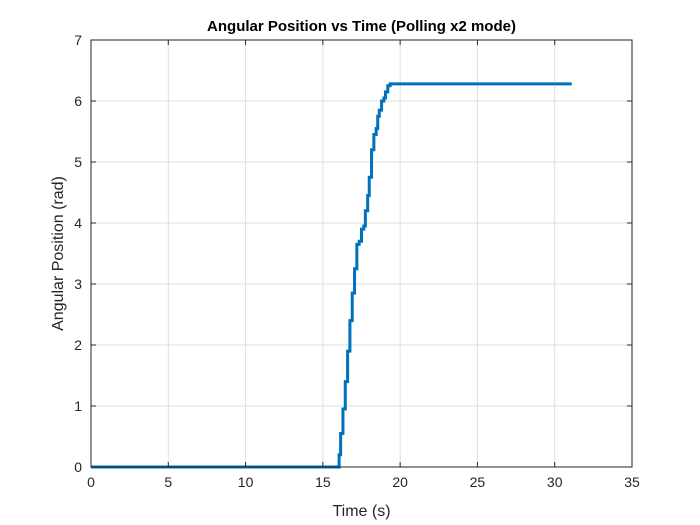 This screenshot has width=700, height=525. Describe the element at coordinates (478, 482) in the screenshot. I see `x-tick-label: 25` at that location.